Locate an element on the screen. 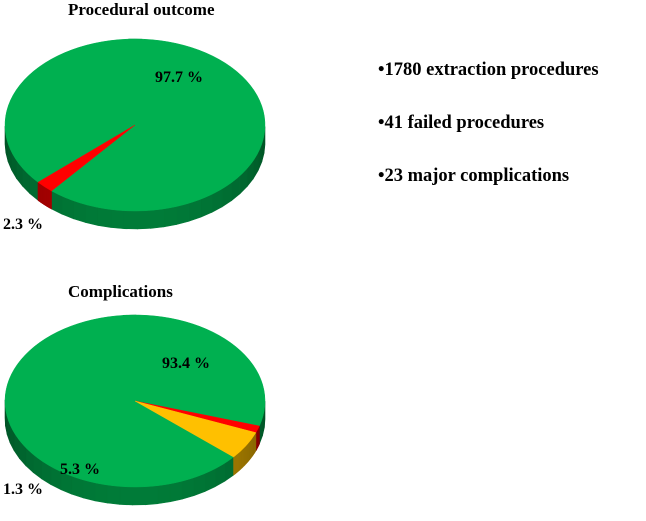 The height and width of the screenshot is (521, 646). stat-extraction-procedures: •1780 extraction procedures is located at coordinates (488, 70).